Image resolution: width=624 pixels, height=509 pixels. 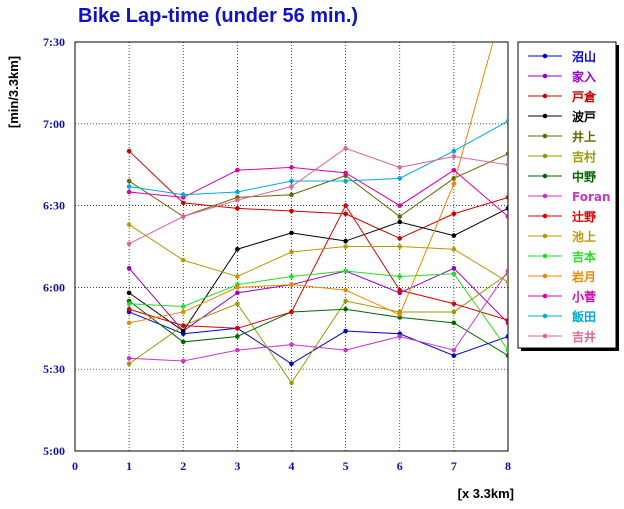 What do you see at coordinates (486, 493) in the screenshot?
I see `x-axis-label: [x 3.3km]` at bounding box center [486, 493].